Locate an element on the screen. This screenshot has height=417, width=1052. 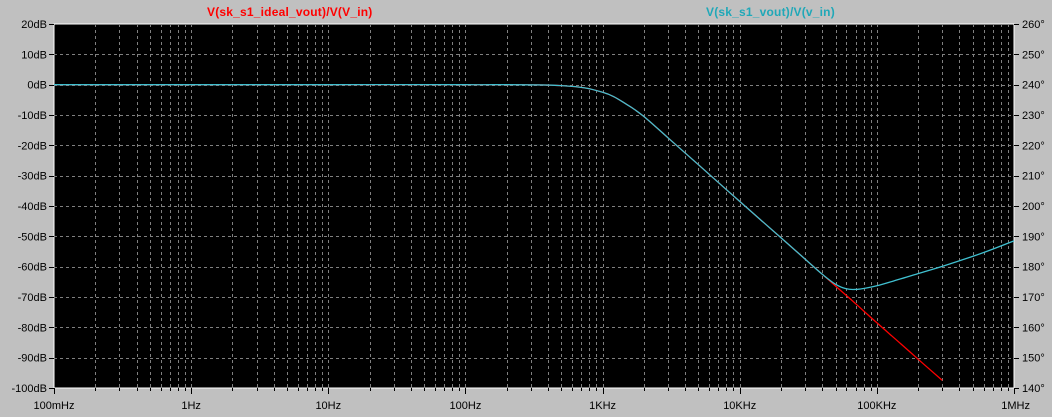
y-right-tick-label: 190° is located at coordinates (1033, 237).